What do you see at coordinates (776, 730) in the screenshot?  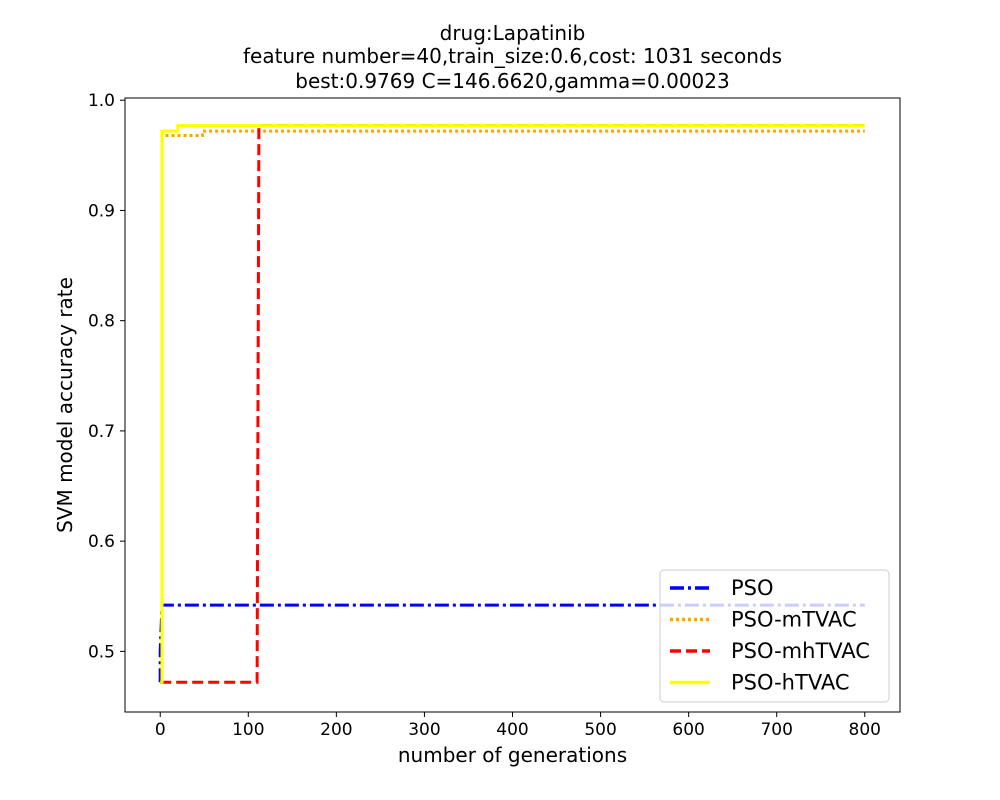 I see `x-tick-label: 700` at bounding box center [776, 730].